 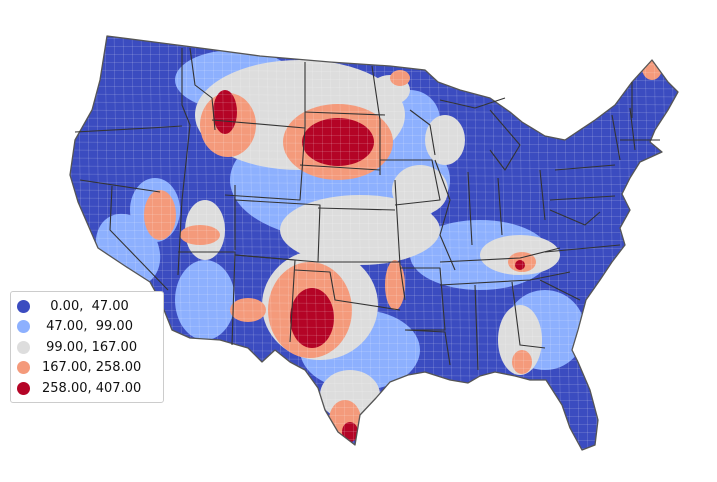 I want to click on boundary-georgia-carolinas, so click(x=560, y=290).